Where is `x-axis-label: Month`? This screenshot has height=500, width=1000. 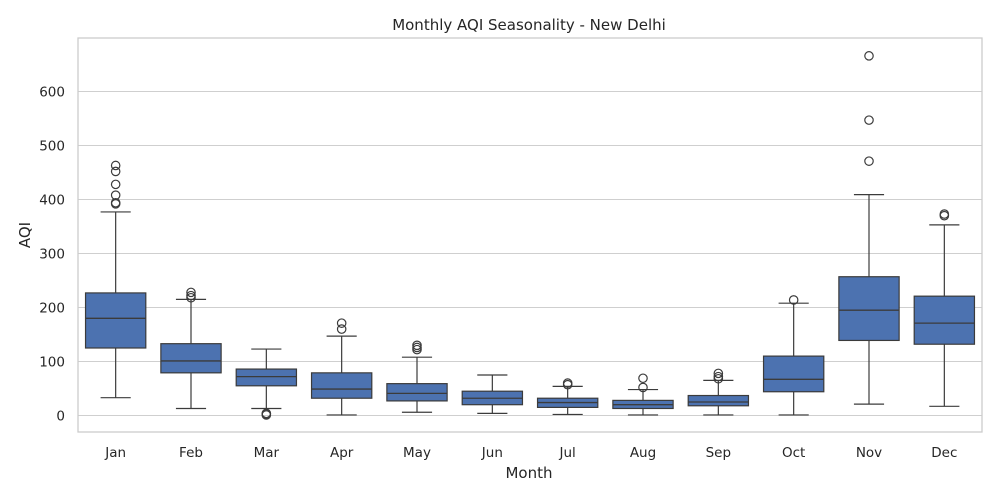 x-axis-label: Month is located at coordinates (528, 473).